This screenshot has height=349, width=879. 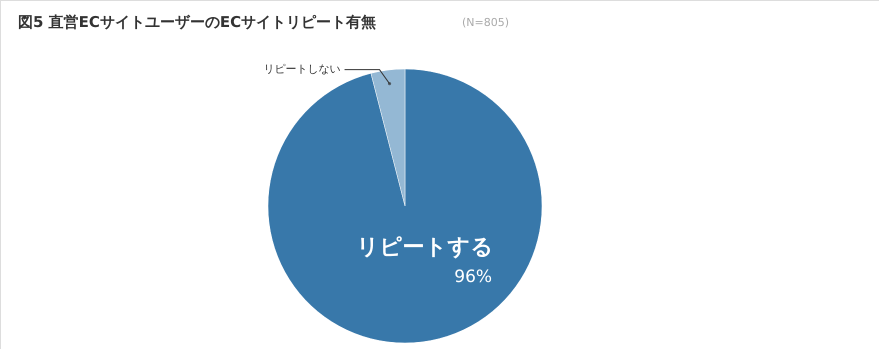 What do you see at coordinates (486, 22) in the screenshot?
I see `chart-subtitle: (N=805)` at bounding box center [486, 22].